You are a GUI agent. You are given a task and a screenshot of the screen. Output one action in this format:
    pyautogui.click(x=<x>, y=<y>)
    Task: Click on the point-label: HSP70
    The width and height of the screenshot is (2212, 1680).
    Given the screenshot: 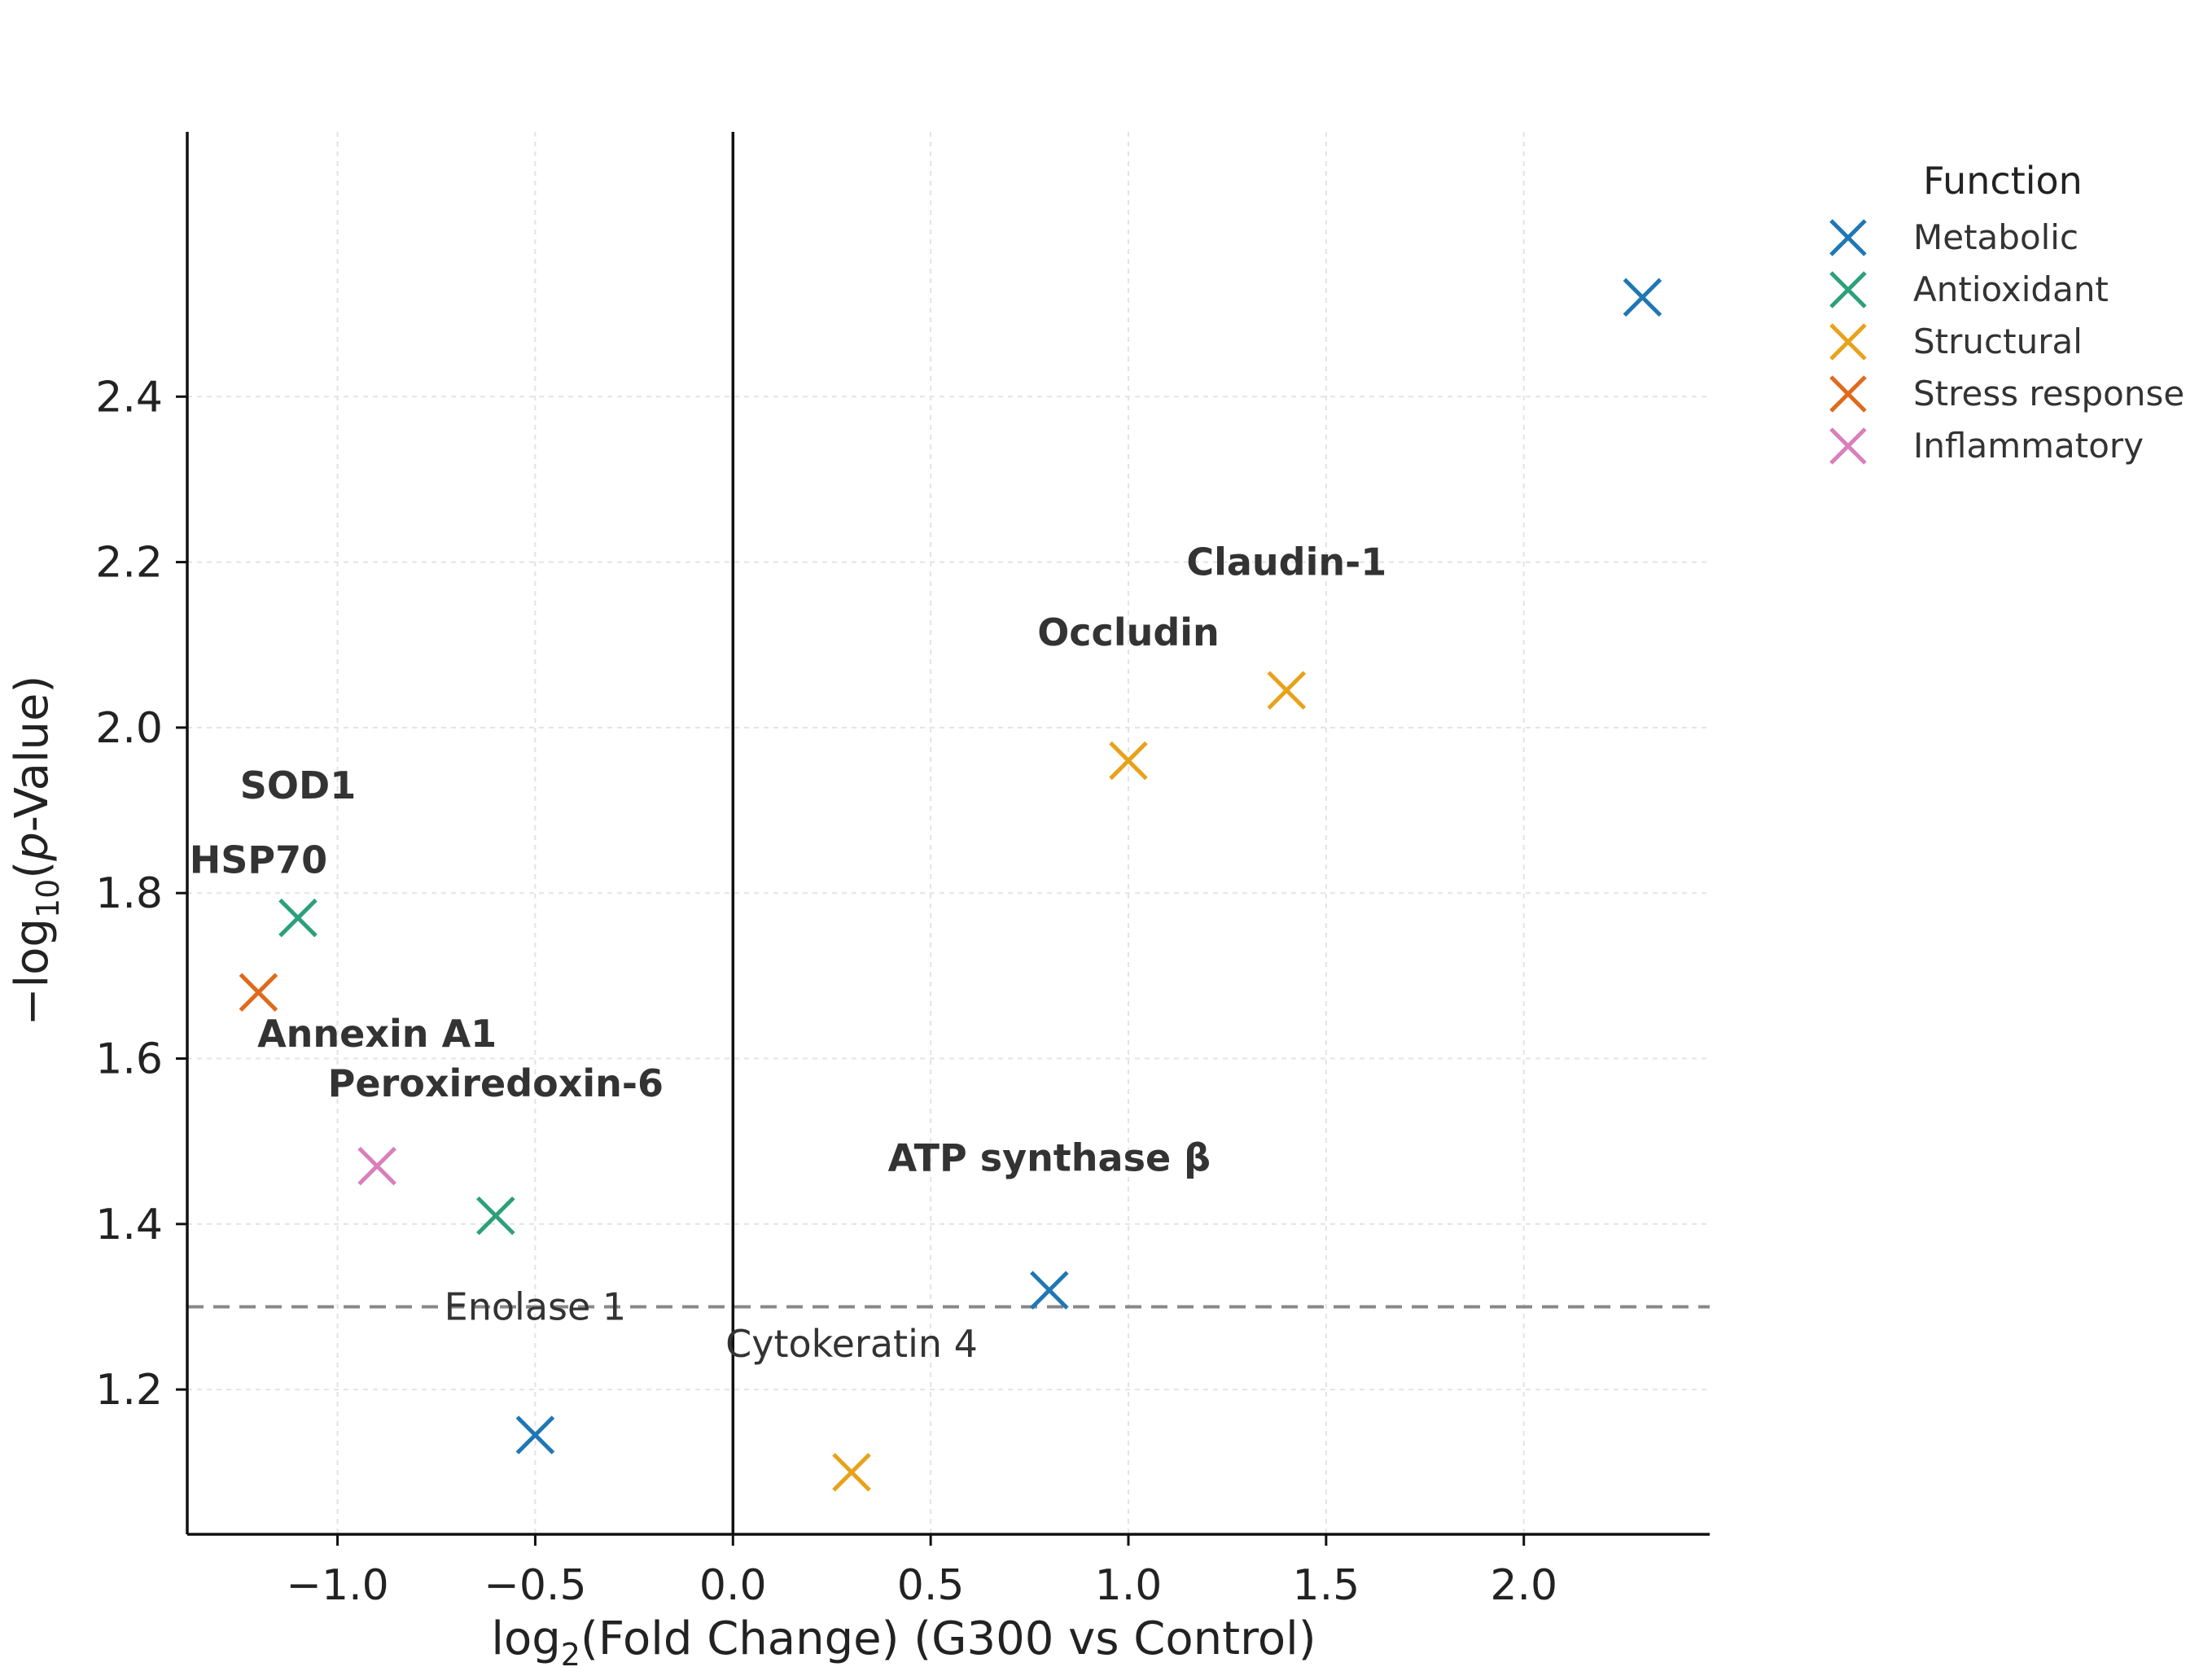 What is the action you would take?
    pyautogui.click(x=258, y=860)
    